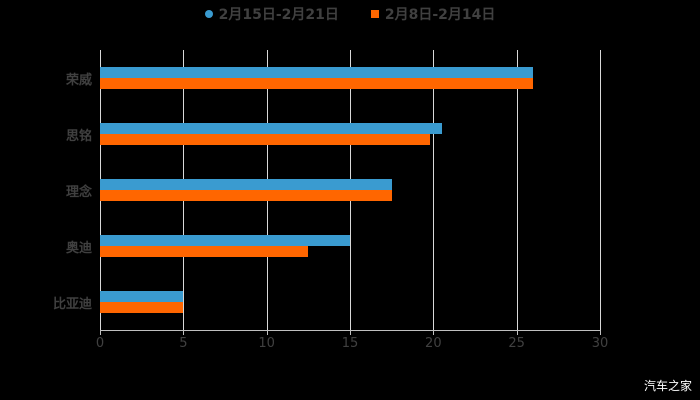 This screenshot has width=700, height=400. I want to click on x-tick-label: 10, so click(266, 343).